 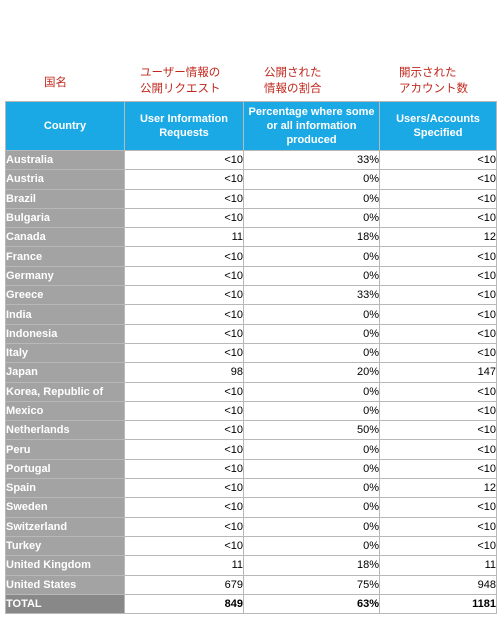 I want to click on table-row: Spain <10 0% 12, so click(x=251, y=488).